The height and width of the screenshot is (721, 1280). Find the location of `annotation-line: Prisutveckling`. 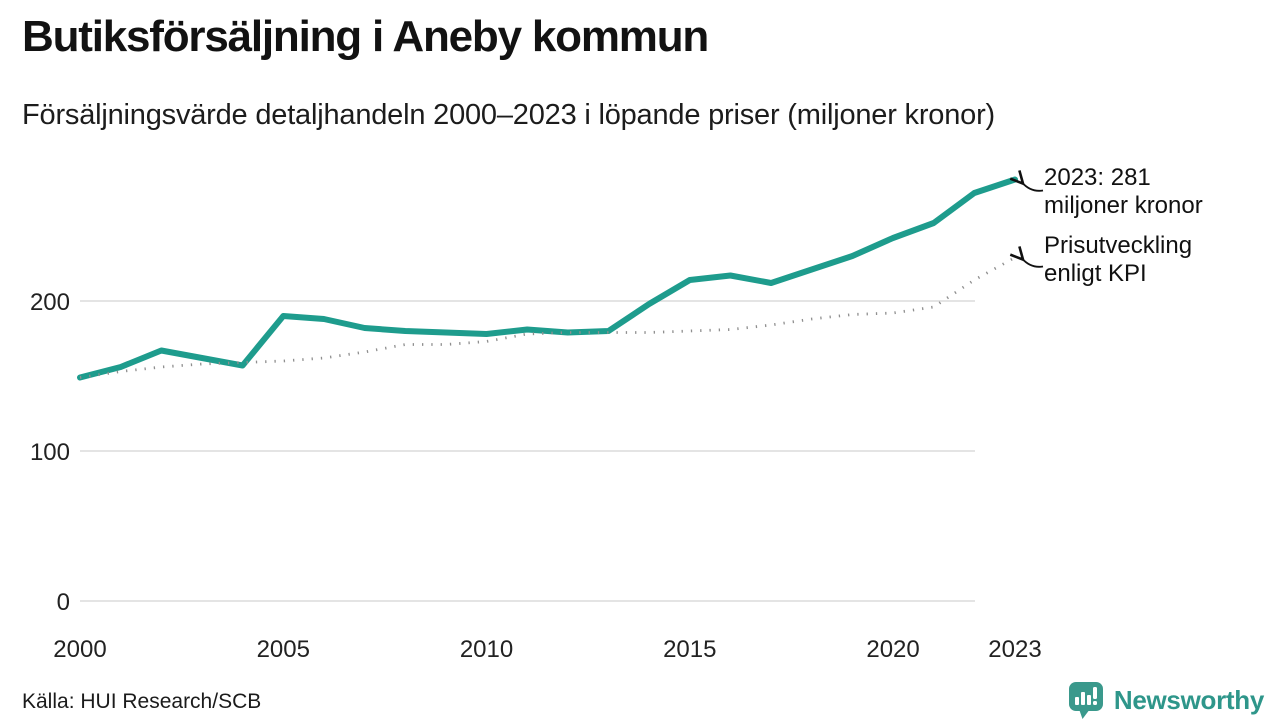

annotation-line: Prisutveckling is located at coordinates (1118, 245).